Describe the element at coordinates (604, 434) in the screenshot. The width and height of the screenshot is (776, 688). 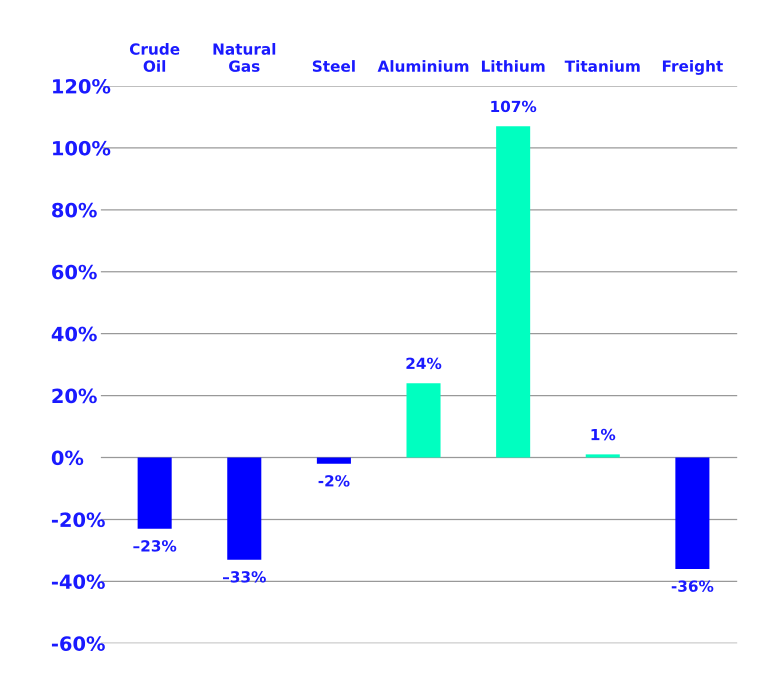
I see `data-label: 1%` at that location.